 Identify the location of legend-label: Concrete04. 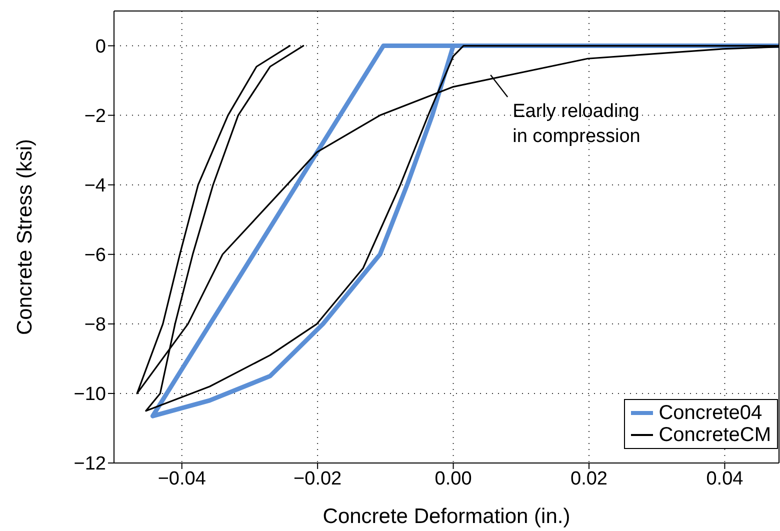
(711, 413).